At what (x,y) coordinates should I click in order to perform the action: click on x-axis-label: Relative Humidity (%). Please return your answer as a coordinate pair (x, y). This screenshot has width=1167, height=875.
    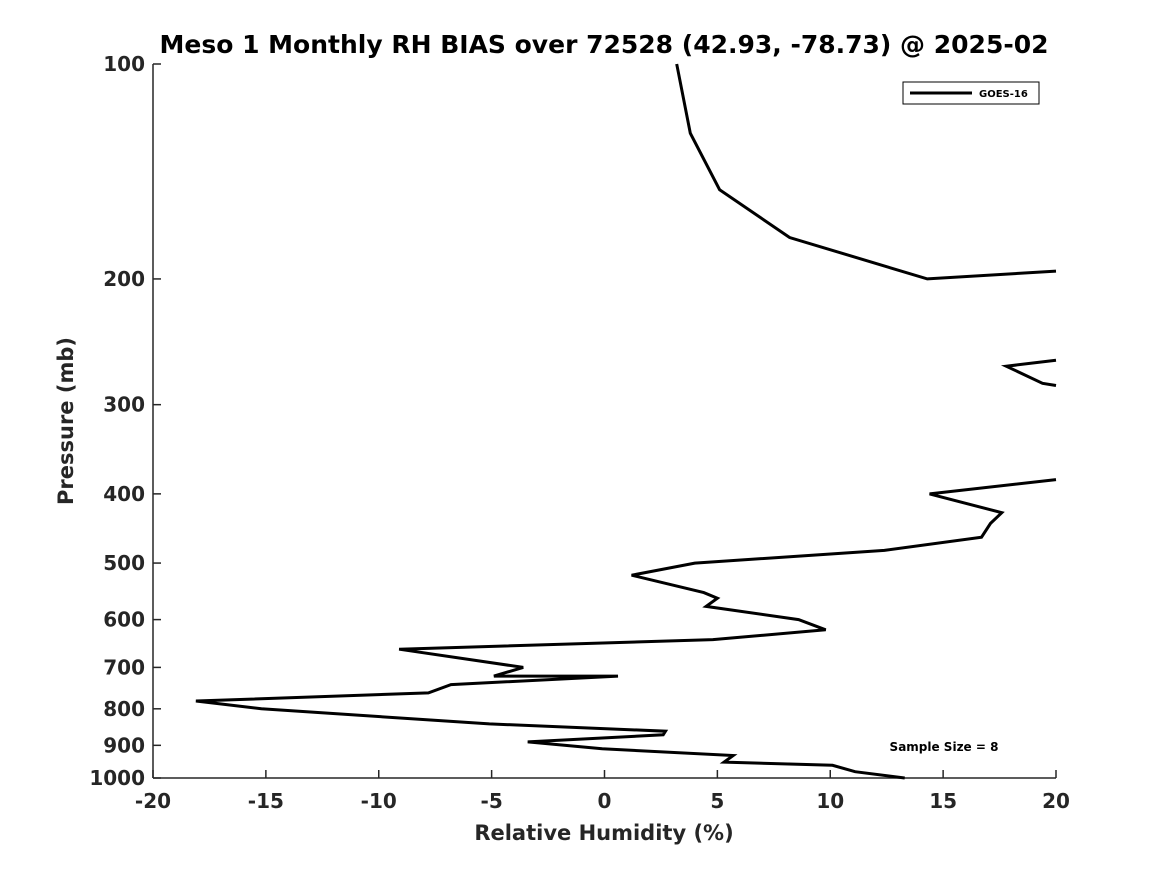
    Looking at the image, I should click on (603, 833).